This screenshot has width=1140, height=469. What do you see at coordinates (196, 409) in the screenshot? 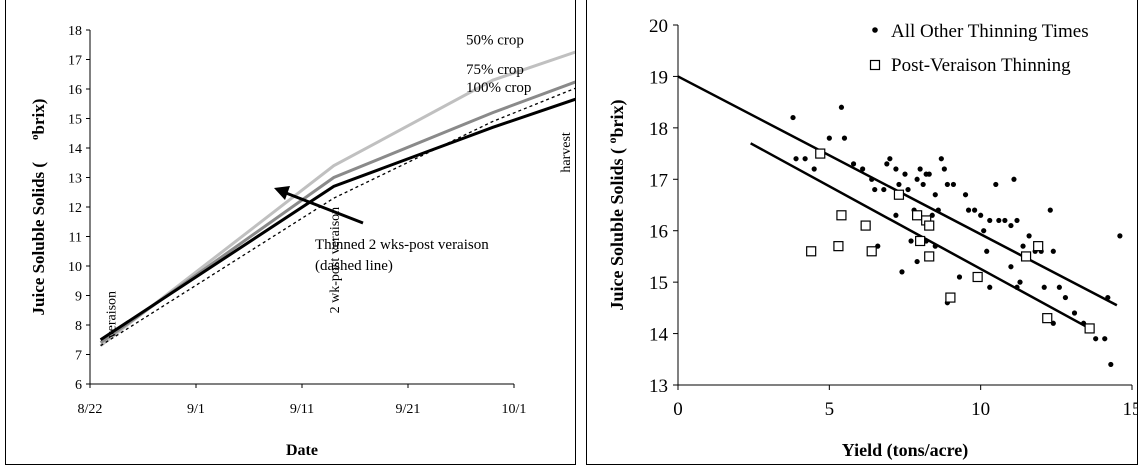
I see `x-tick-label: 9/1` at bounding box center [196, 409].